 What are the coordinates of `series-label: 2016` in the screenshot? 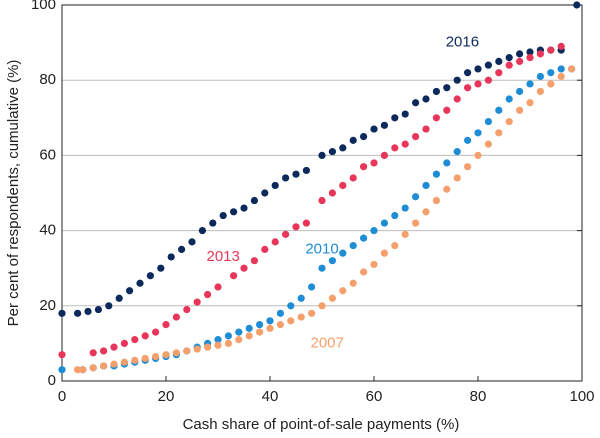 It's located at (462, 42).